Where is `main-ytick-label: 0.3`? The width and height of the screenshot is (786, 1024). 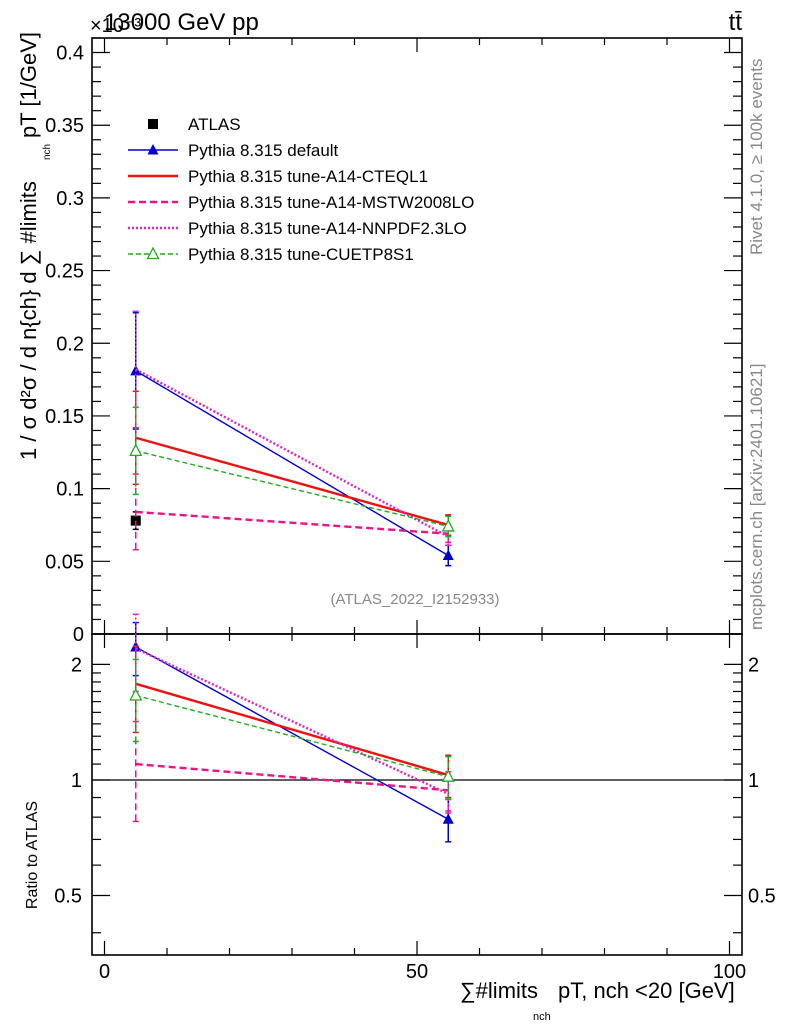 main-ytick-label: 0.3 is located at coordinates (70, 199).